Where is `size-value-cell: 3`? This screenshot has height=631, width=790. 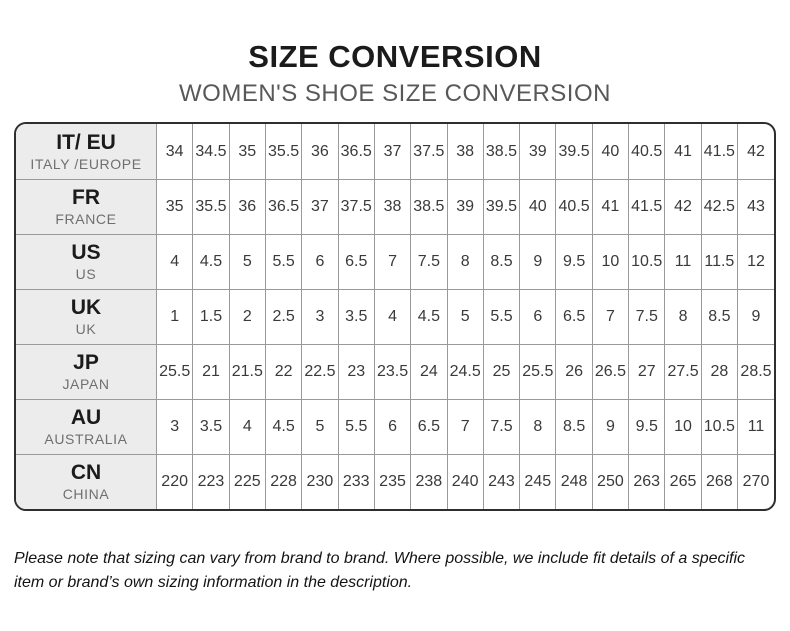
size-value-cell: 3 is located at coordinates (174, 426).